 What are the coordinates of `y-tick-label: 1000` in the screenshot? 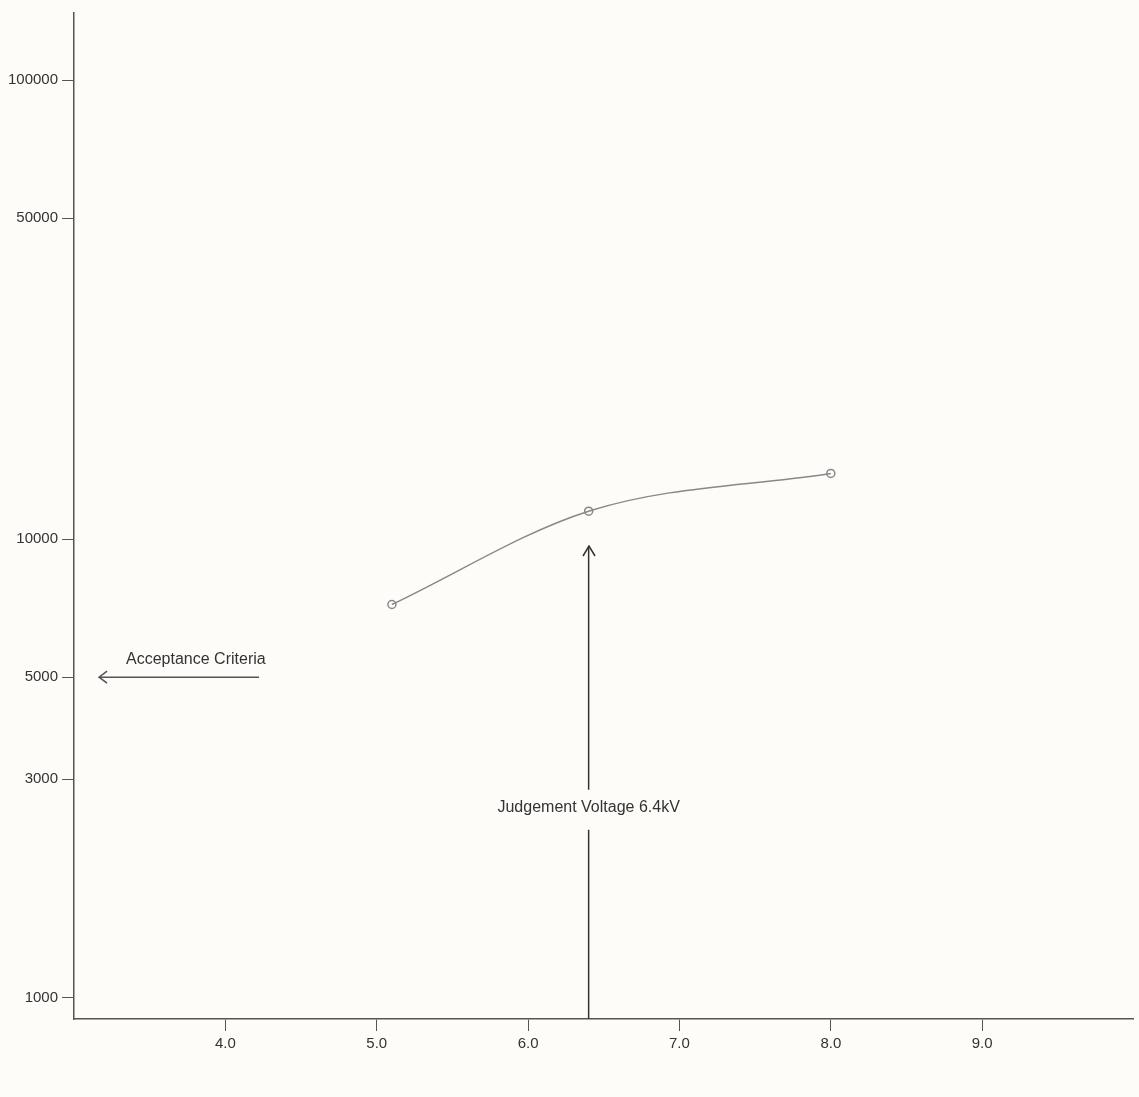 It's located at (41, 997).